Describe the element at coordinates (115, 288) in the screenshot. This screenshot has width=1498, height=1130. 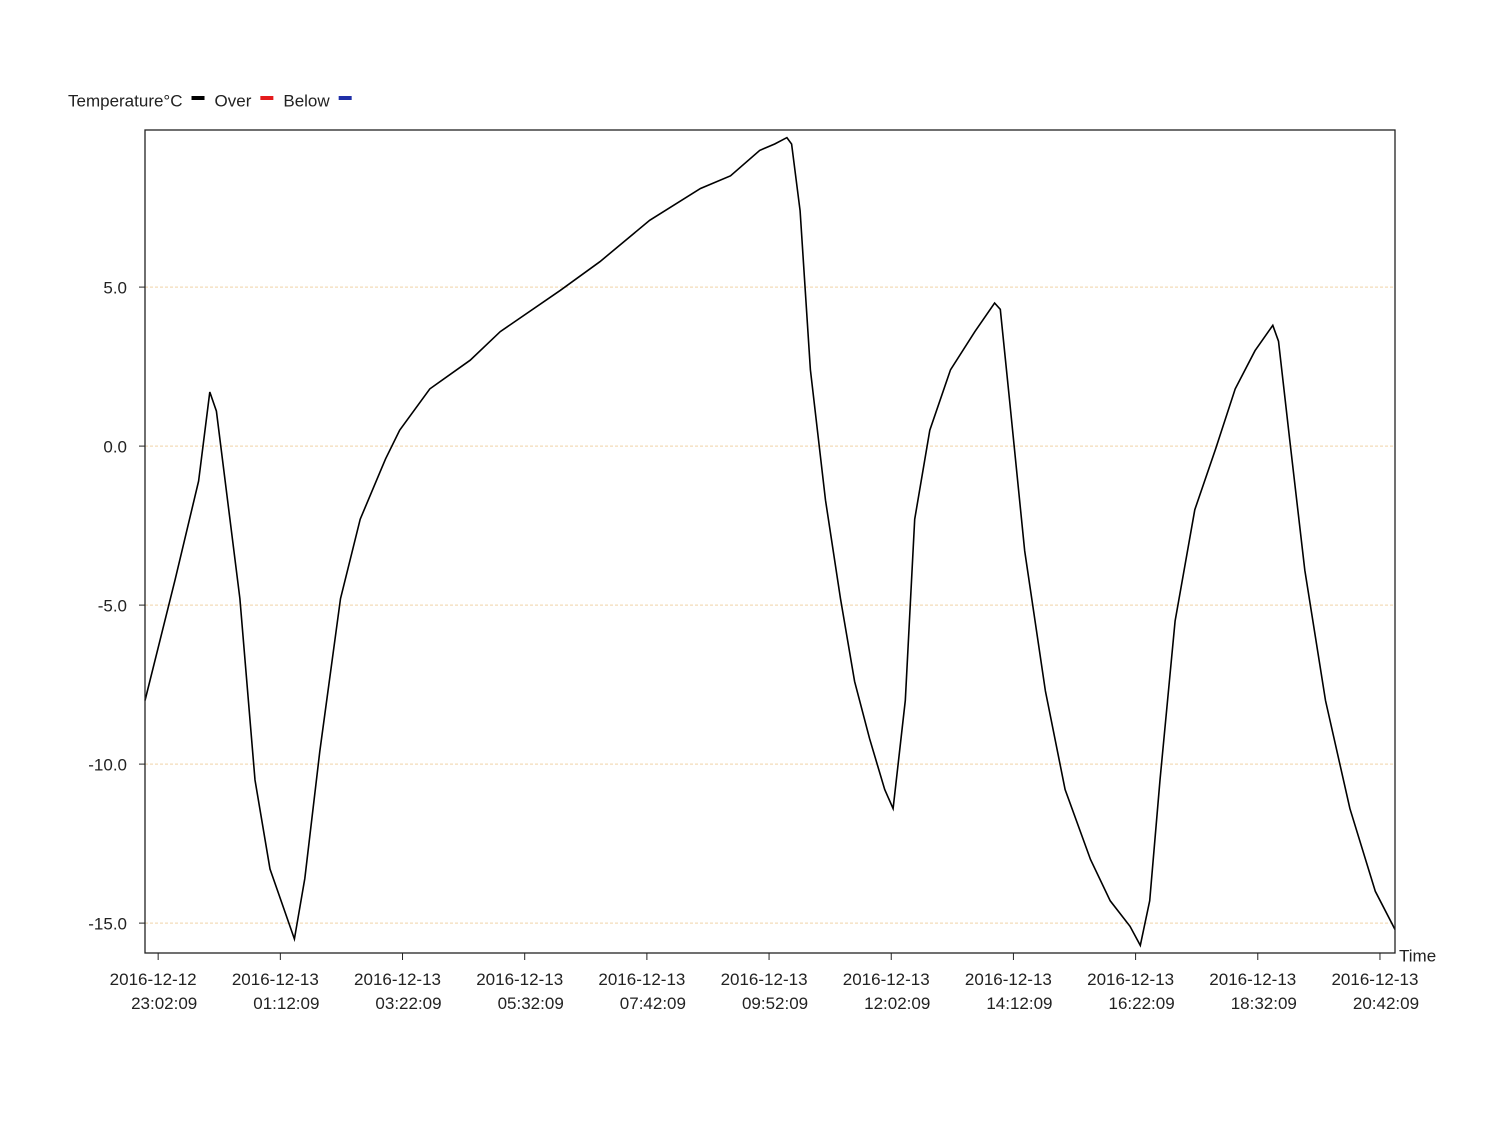
I see `y-tick-label: 5.0` at that location.